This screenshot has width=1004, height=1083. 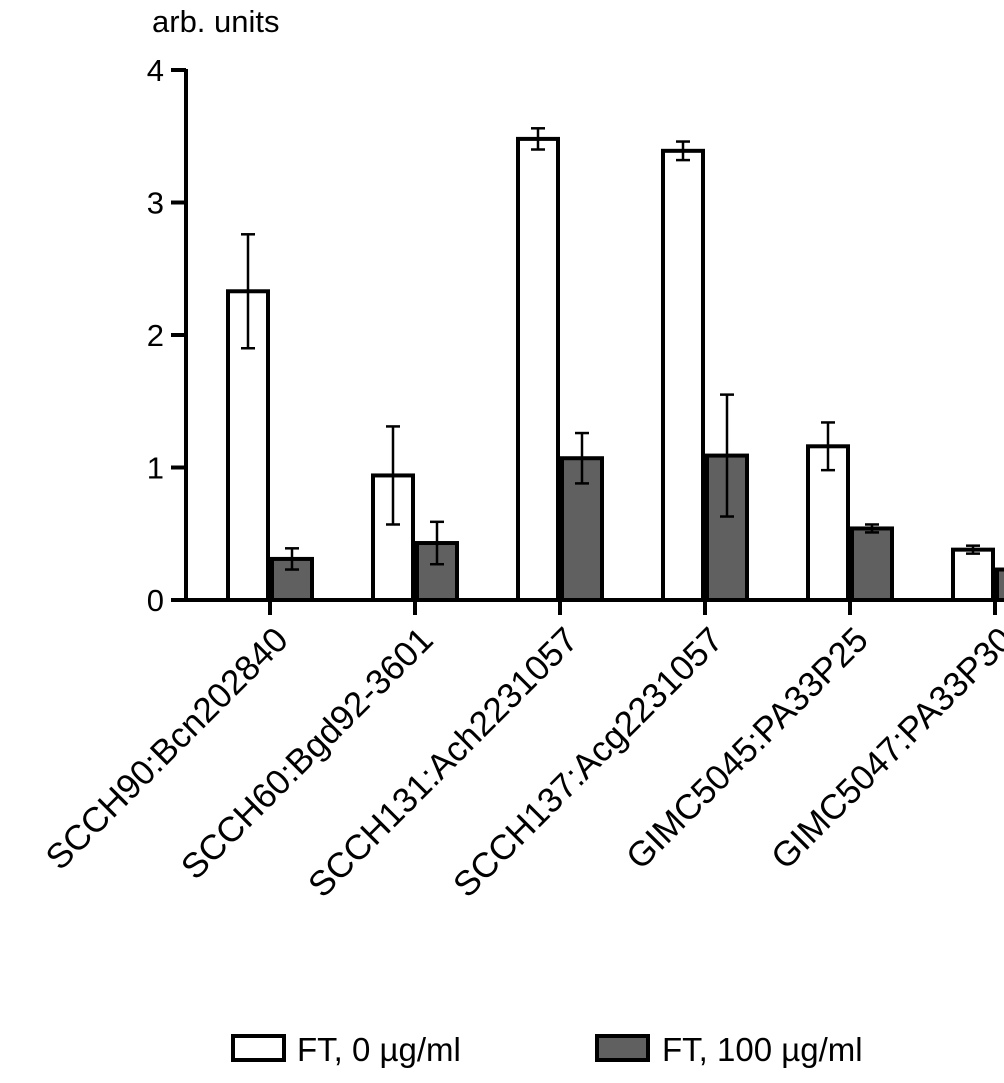 What do you see at coordinates (747, 748) in the screenshot?
I see `x-tick-label: GIMC5045:PA33P25` at bounding box center [747, 748].